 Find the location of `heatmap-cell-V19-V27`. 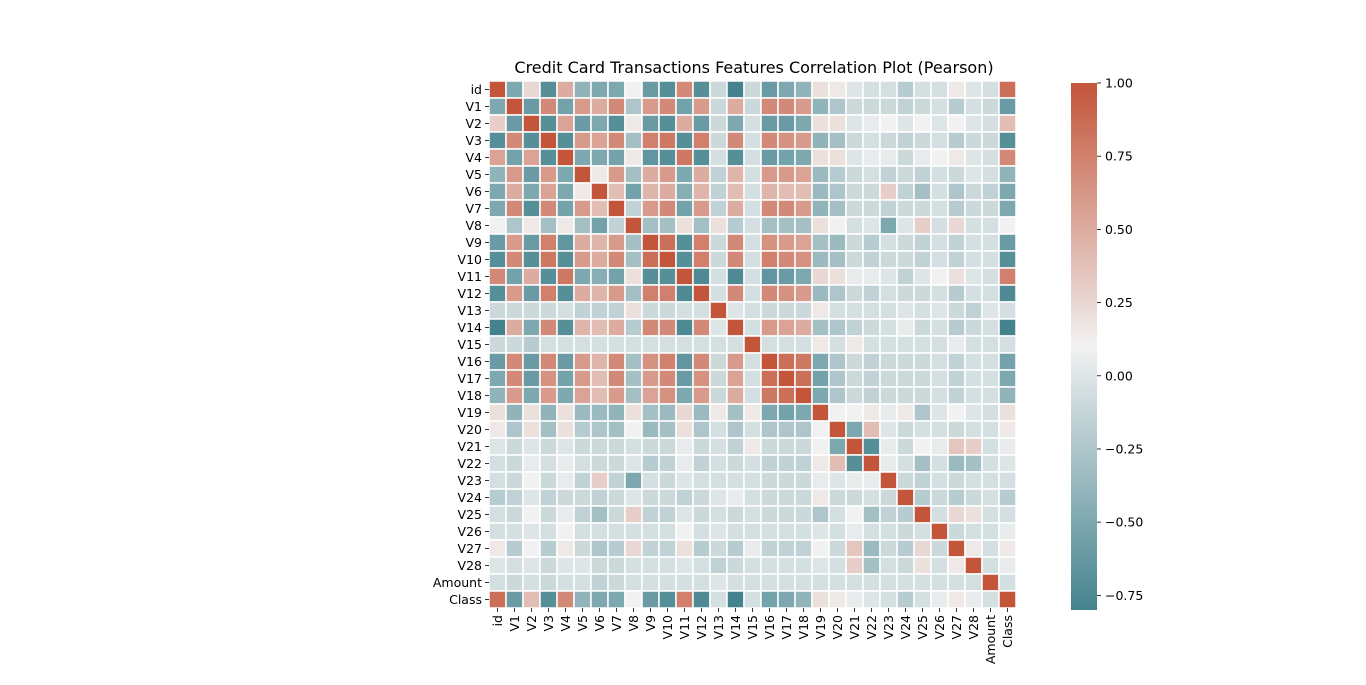

heatmap-cell-V19-V27 is located at coordinates (956, 412).